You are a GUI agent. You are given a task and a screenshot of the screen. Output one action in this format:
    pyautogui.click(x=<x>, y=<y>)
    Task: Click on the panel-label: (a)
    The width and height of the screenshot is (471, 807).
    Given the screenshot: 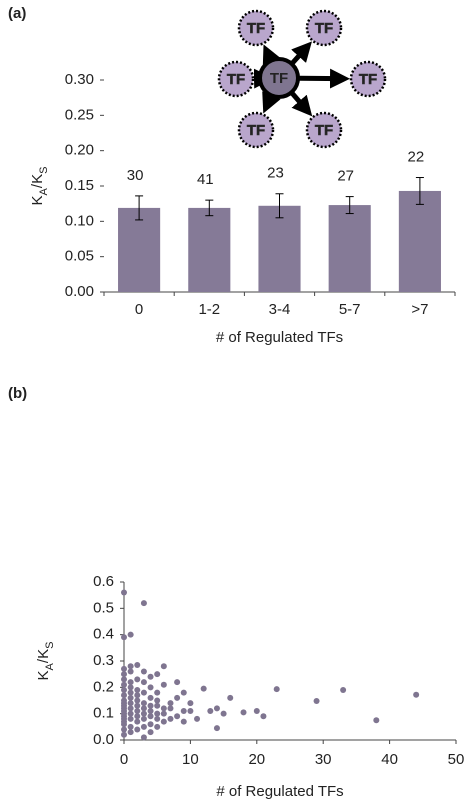 What is the action you would take?
    pyautogui.click(x=17, y=13)
    